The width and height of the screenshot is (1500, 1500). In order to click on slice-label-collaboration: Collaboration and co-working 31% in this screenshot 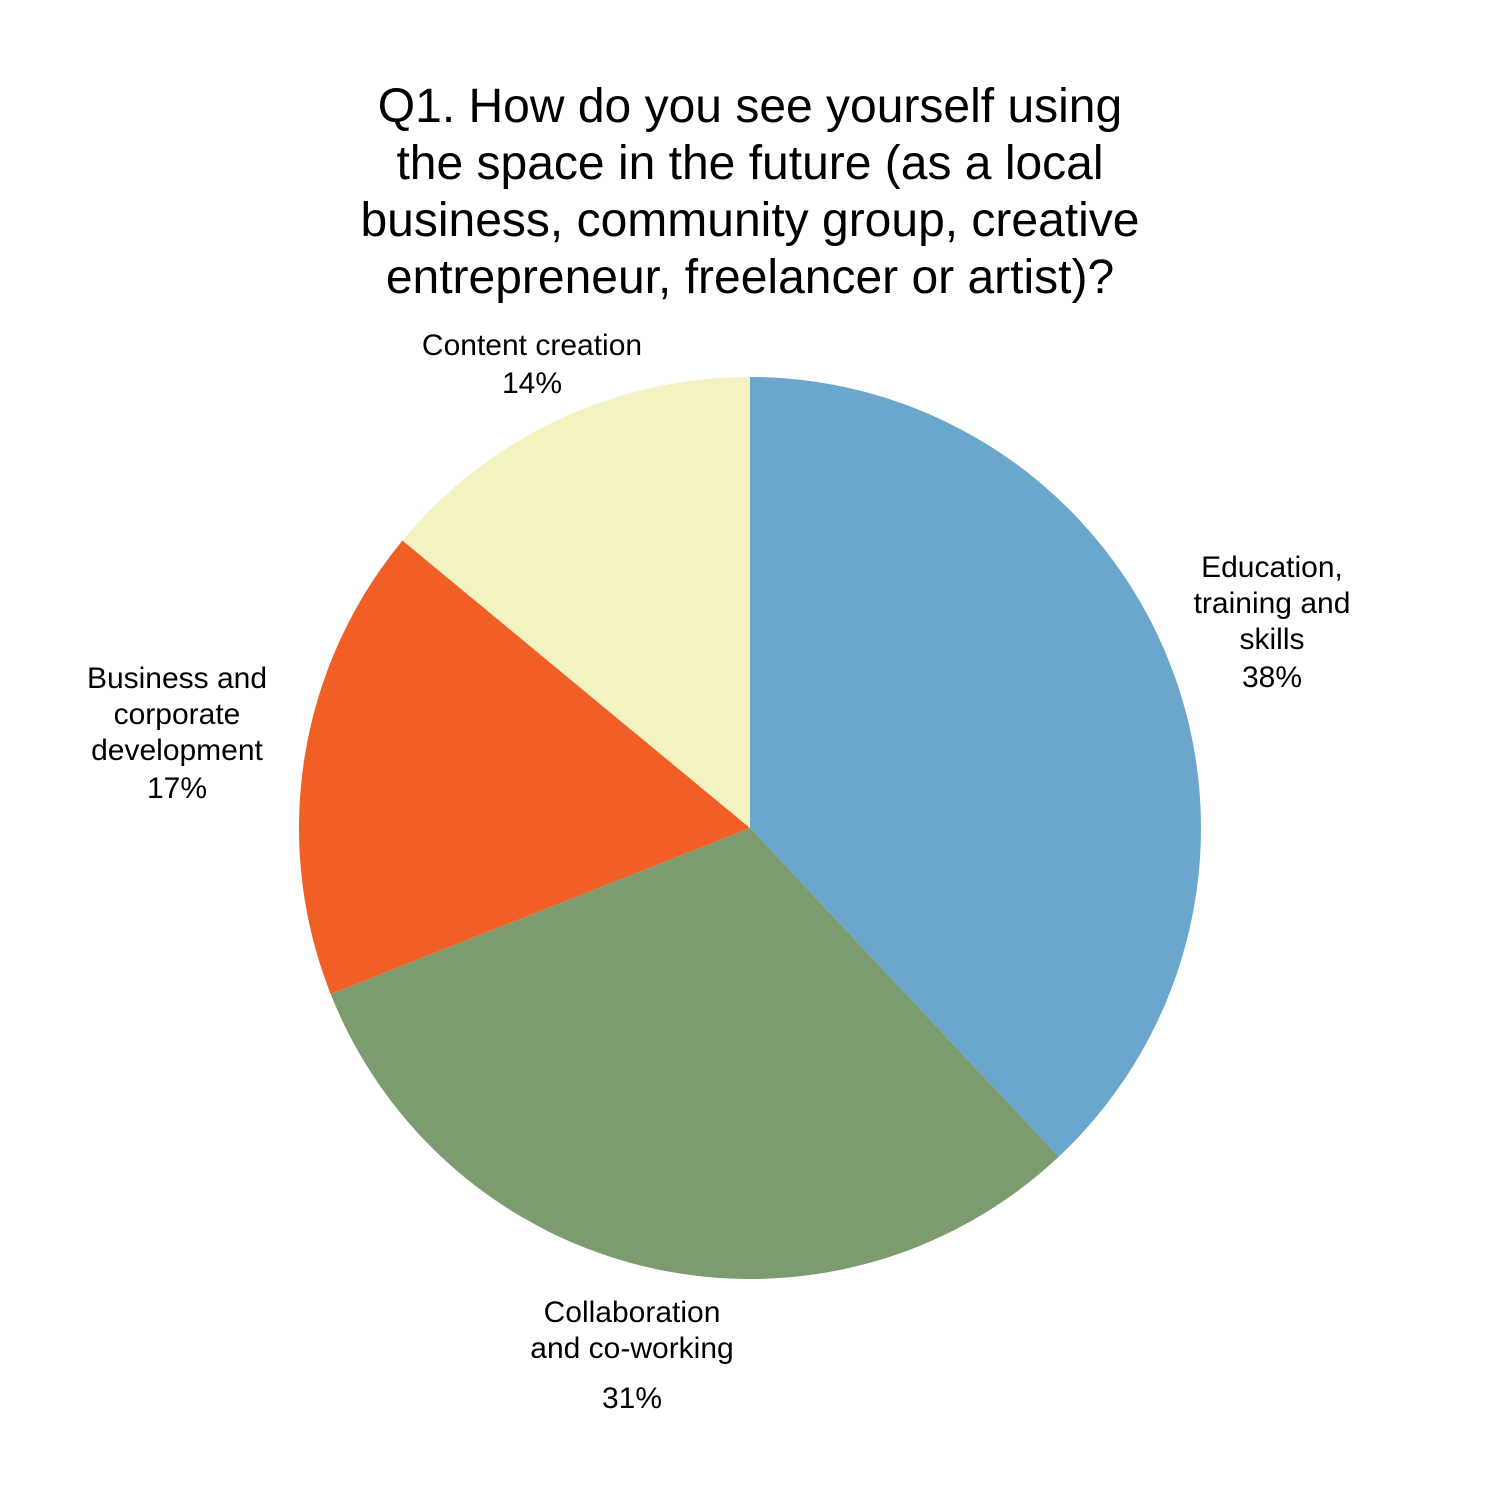, I will do `click(631, 1356)`.